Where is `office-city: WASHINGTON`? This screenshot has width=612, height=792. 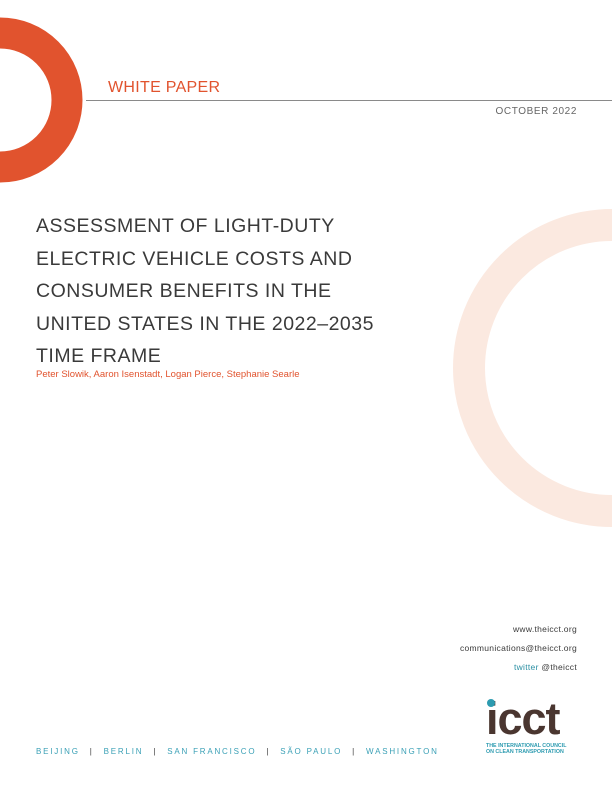 office-city: WASHINGTON is located at coordinates (402, 751).